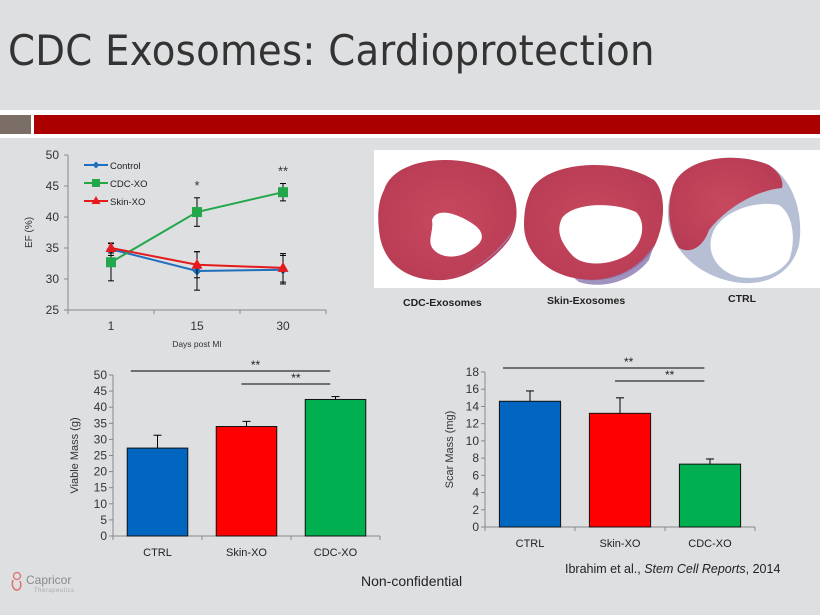 This screenshot has width=820, height=615. Describe the element at coordinates (197, 344) in the screenshot. I see `x-axis-title: Days post MI` at that location.